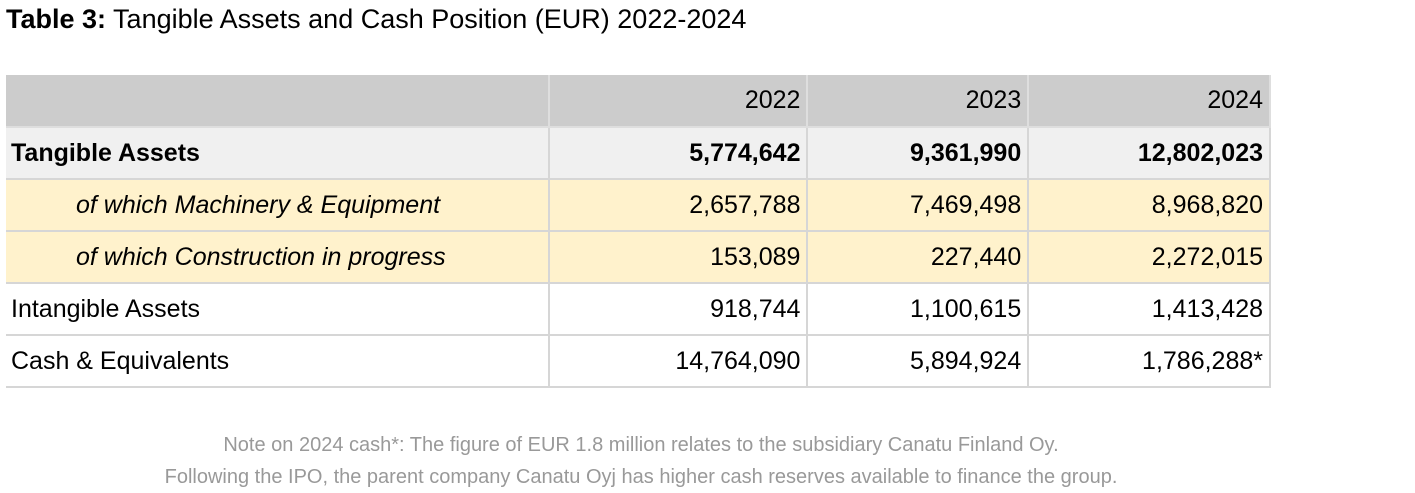 This screenshot has height=493, width=1415. What do you see at coordinates (278, 153) in the screenshot?
I see `row-label: Tangible Assets` at bounding box center [278, 153].